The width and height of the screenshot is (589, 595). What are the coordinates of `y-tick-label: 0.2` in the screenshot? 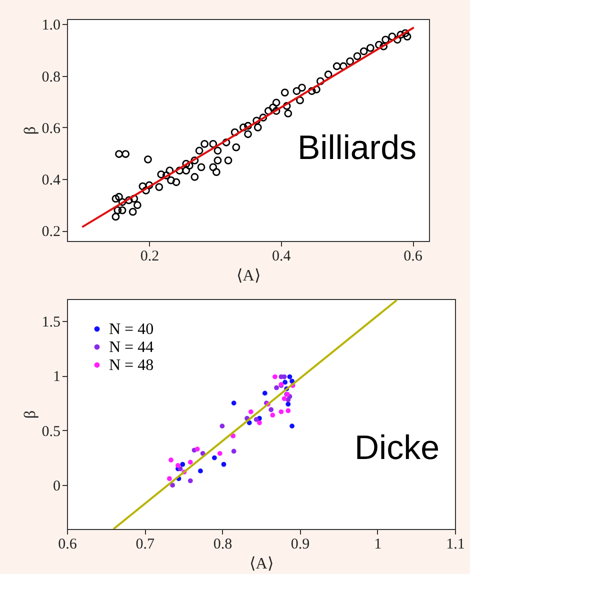 It's located at (51, 232).